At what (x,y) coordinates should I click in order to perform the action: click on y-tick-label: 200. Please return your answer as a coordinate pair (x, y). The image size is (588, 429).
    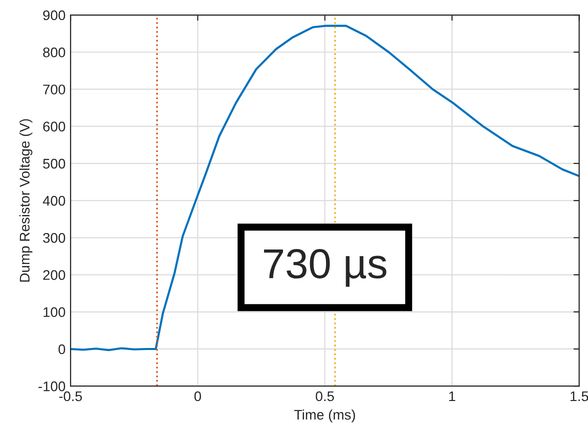
    Looking at the image, I should click on (54, 275).